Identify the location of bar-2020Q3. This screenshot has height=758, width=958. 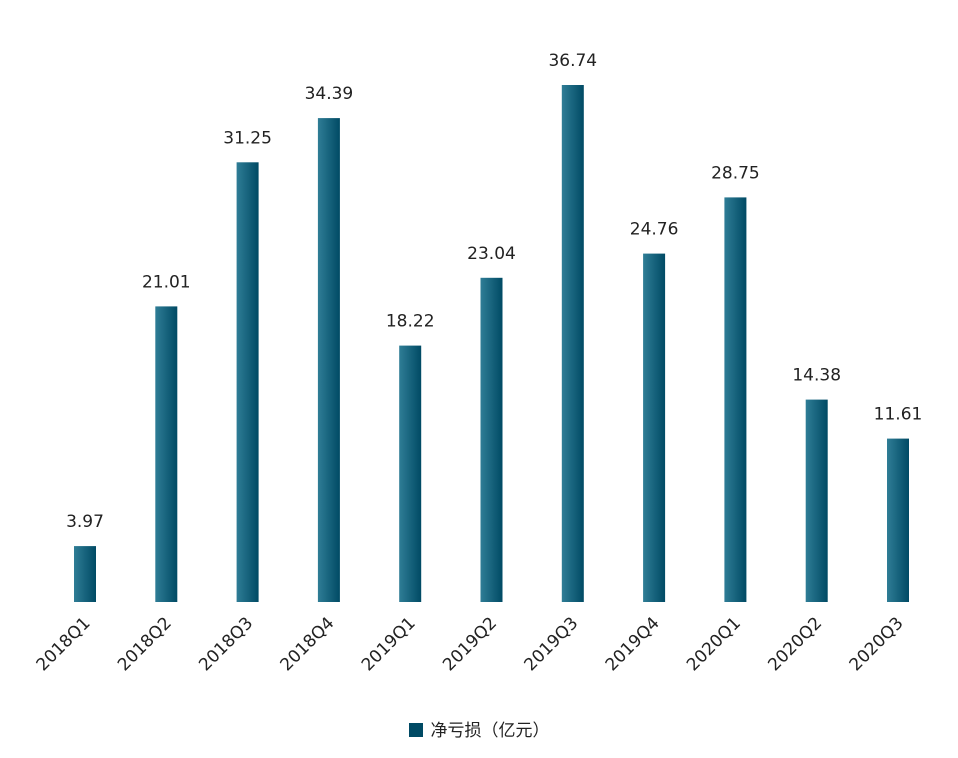
(898, 520).